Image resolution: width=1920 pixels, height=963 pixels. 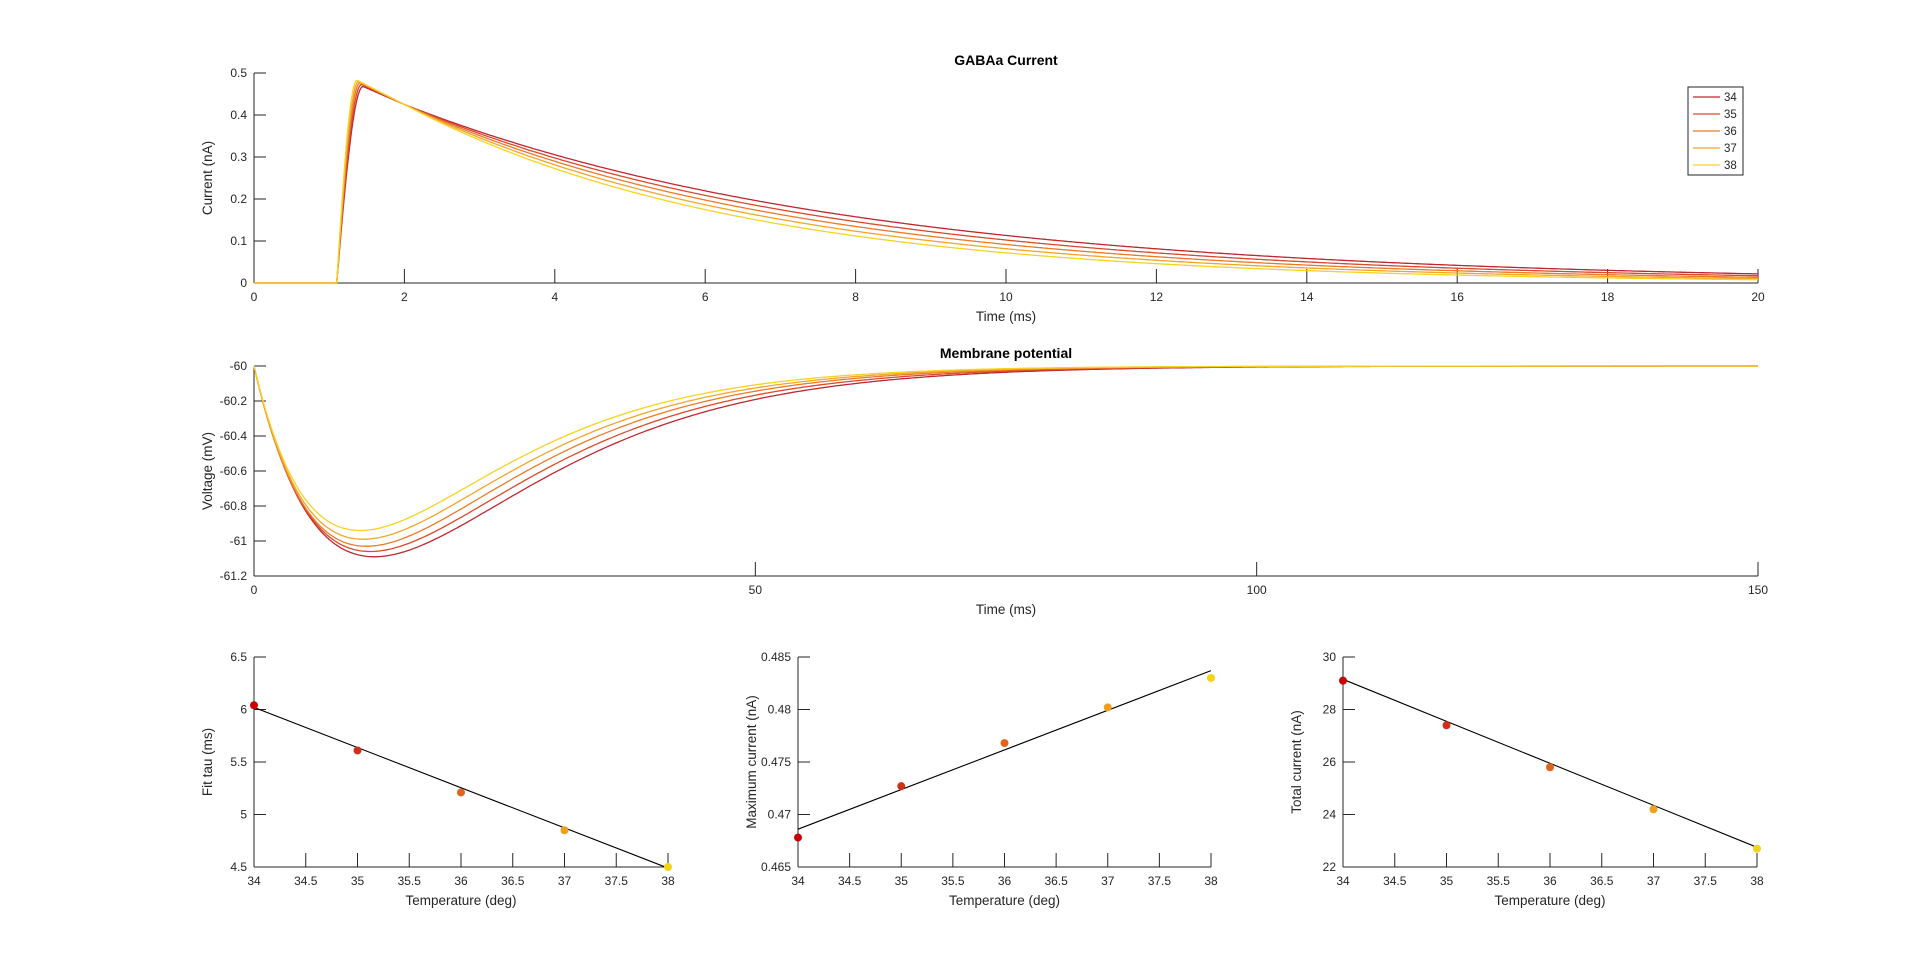 What do you see at coordinates (1758, 590) in the screenshot?
I see `x-tick-label: 150` at bounding box center [1758, 590].